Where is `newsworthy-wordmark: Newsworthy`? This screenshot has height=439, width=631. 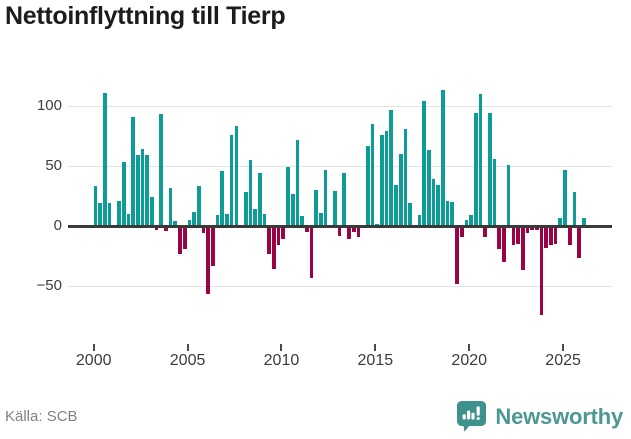
newsworthy-wordmark: Newsworthy is located at coordinates (559, 416).